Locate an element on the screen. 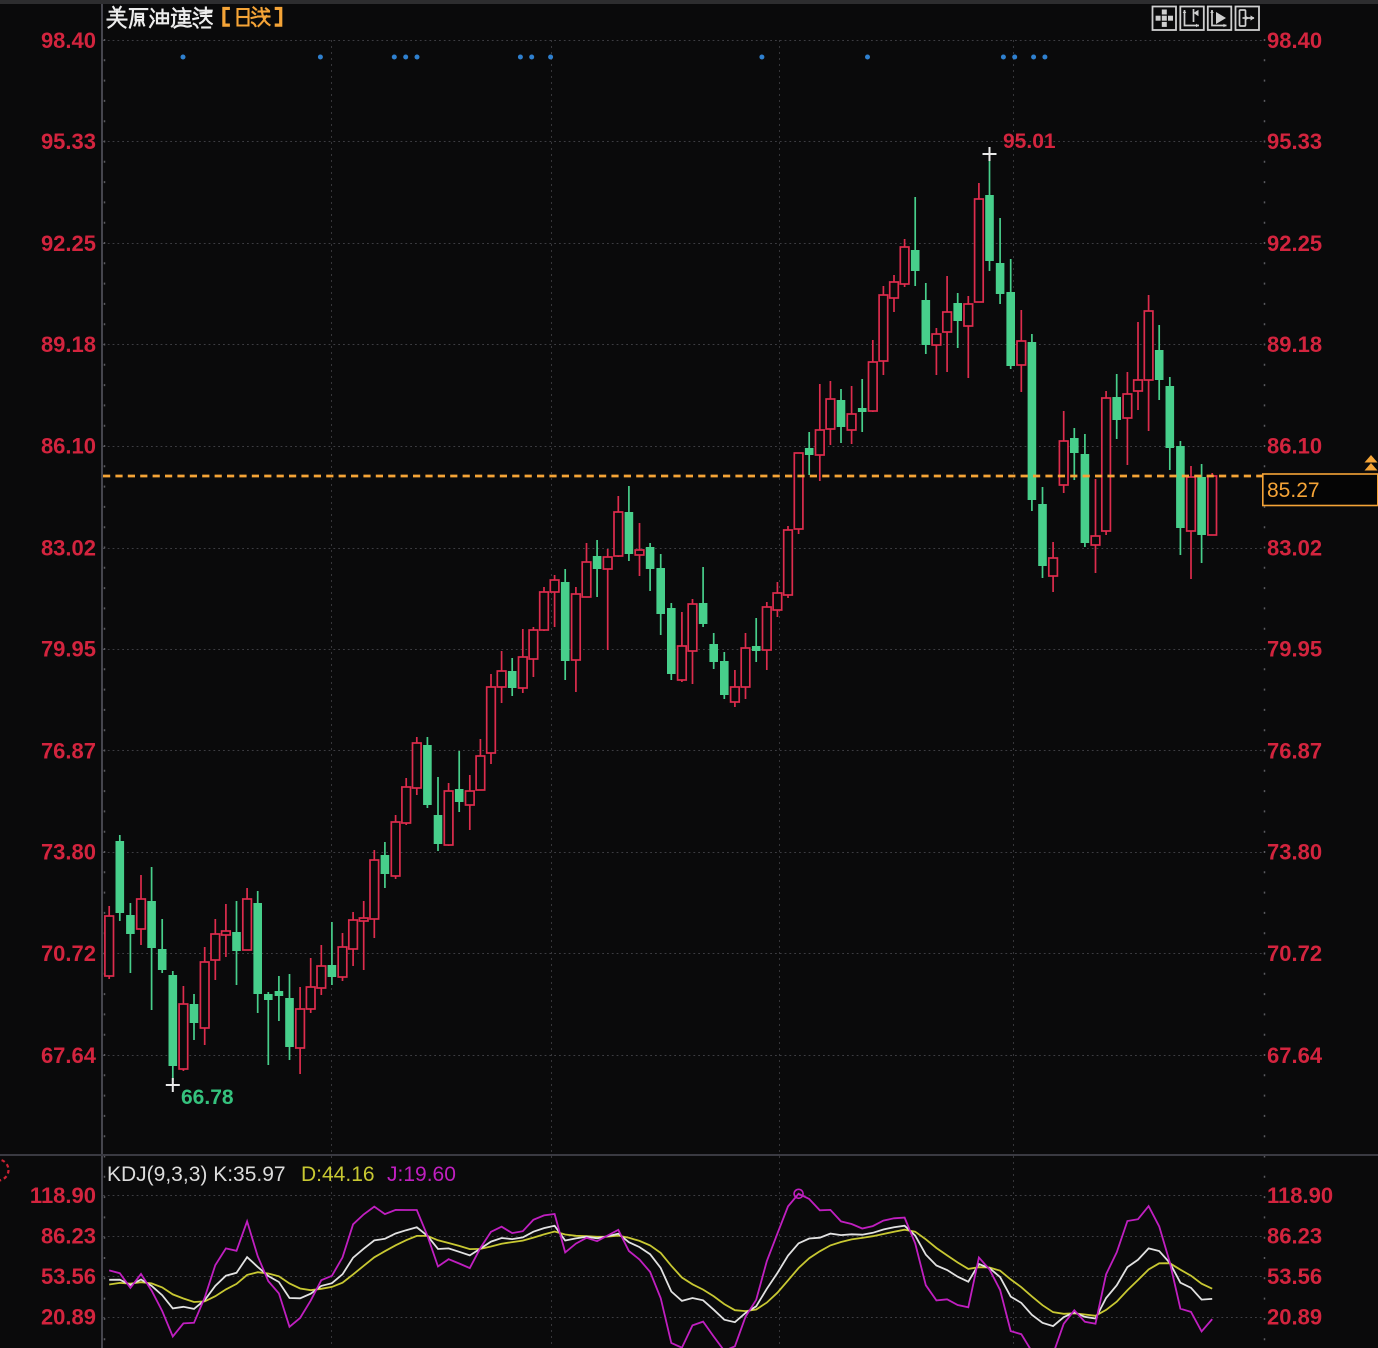 Image resolution: width=1378 pixels, height=1348 pixels. svg-text: 66.78 is located at coordinates (207, 1097).